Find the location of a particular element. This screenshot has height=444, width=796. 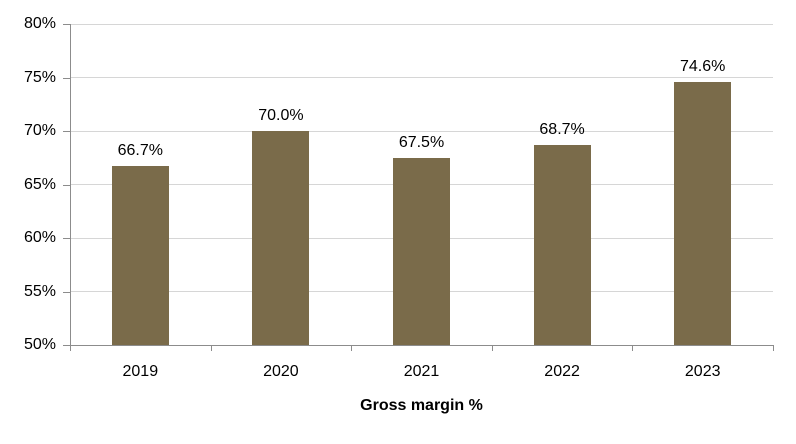

x-tick-label: 2023 is located at coordinates (702, 371).